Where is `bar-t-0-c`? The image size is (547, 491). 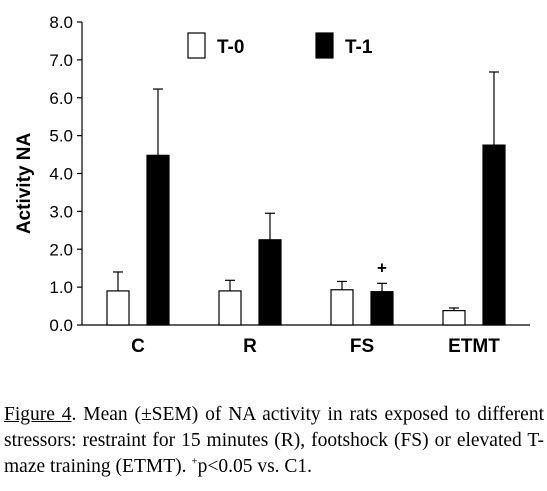 bar-t-0-c is located at coordinates (118, 308).